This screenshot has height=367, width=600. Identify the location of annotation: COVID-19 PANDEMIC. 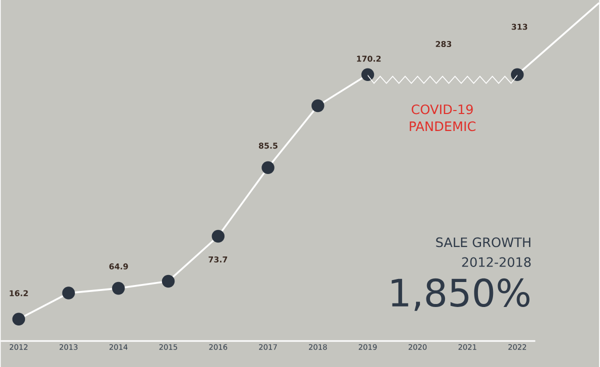
(443, 118).